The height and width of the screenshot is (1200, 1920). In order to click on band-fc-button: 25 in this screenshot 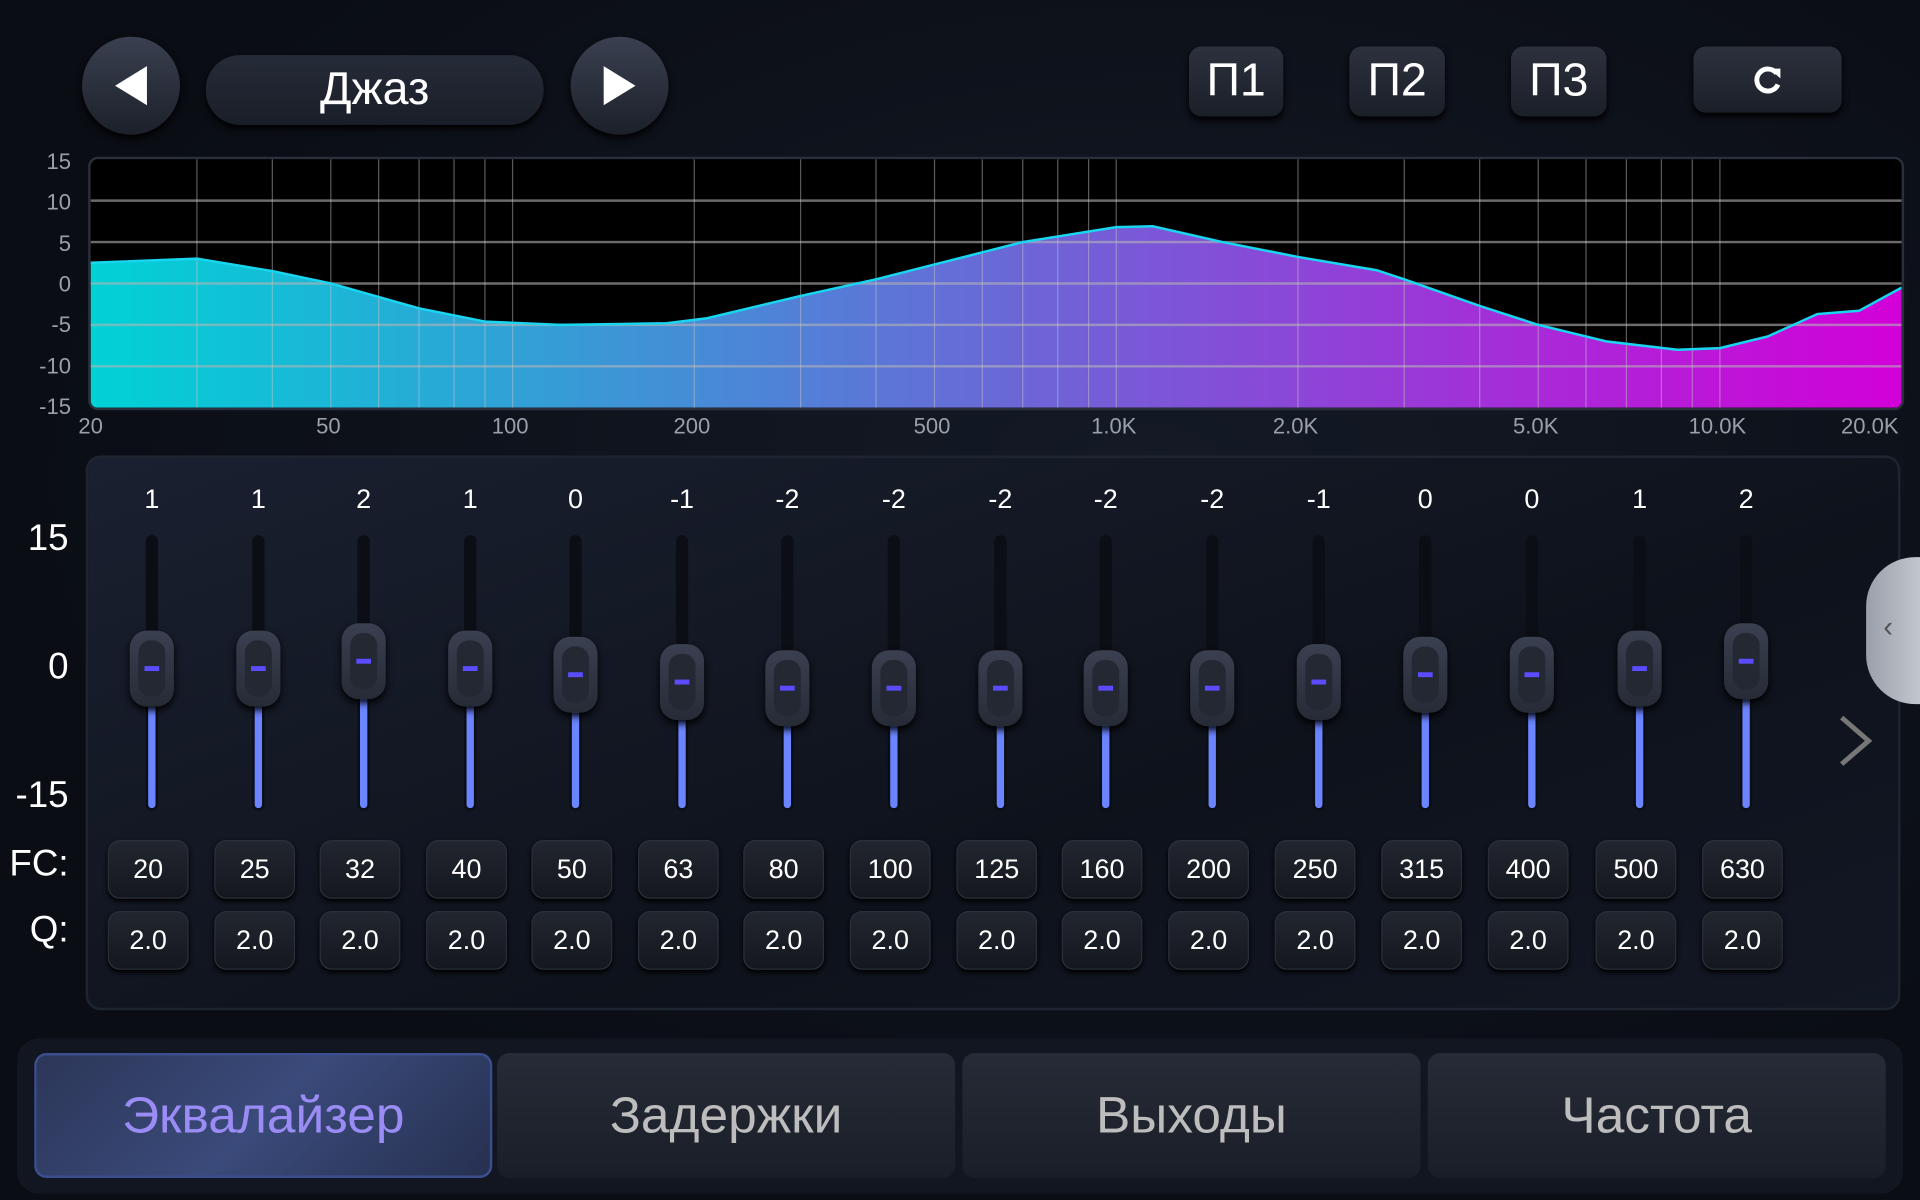, I will do `click(255, 869)`.